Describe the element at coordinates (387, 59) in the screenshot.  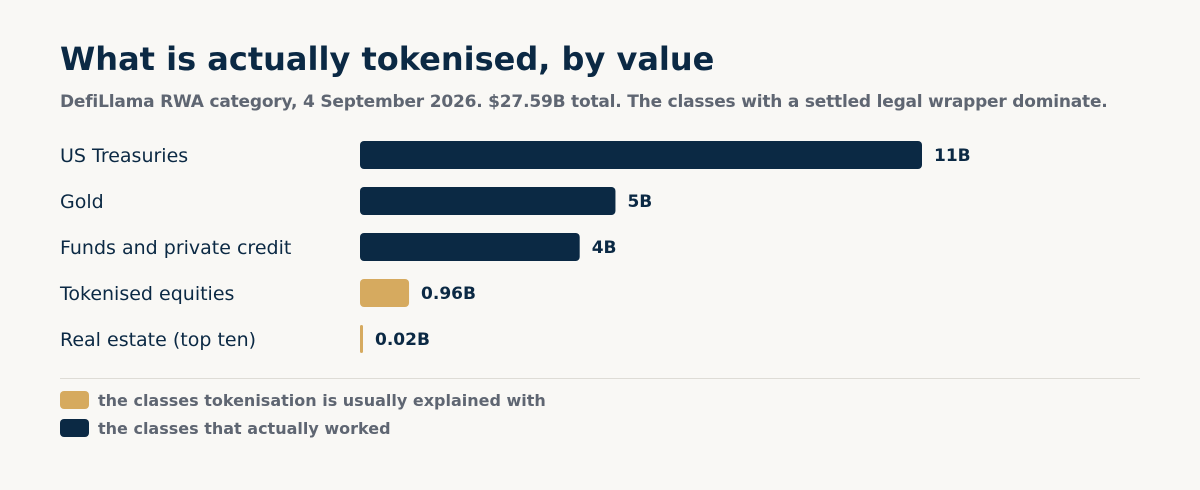
I see `chart-title: What is actually tokenised, by value` at that location.